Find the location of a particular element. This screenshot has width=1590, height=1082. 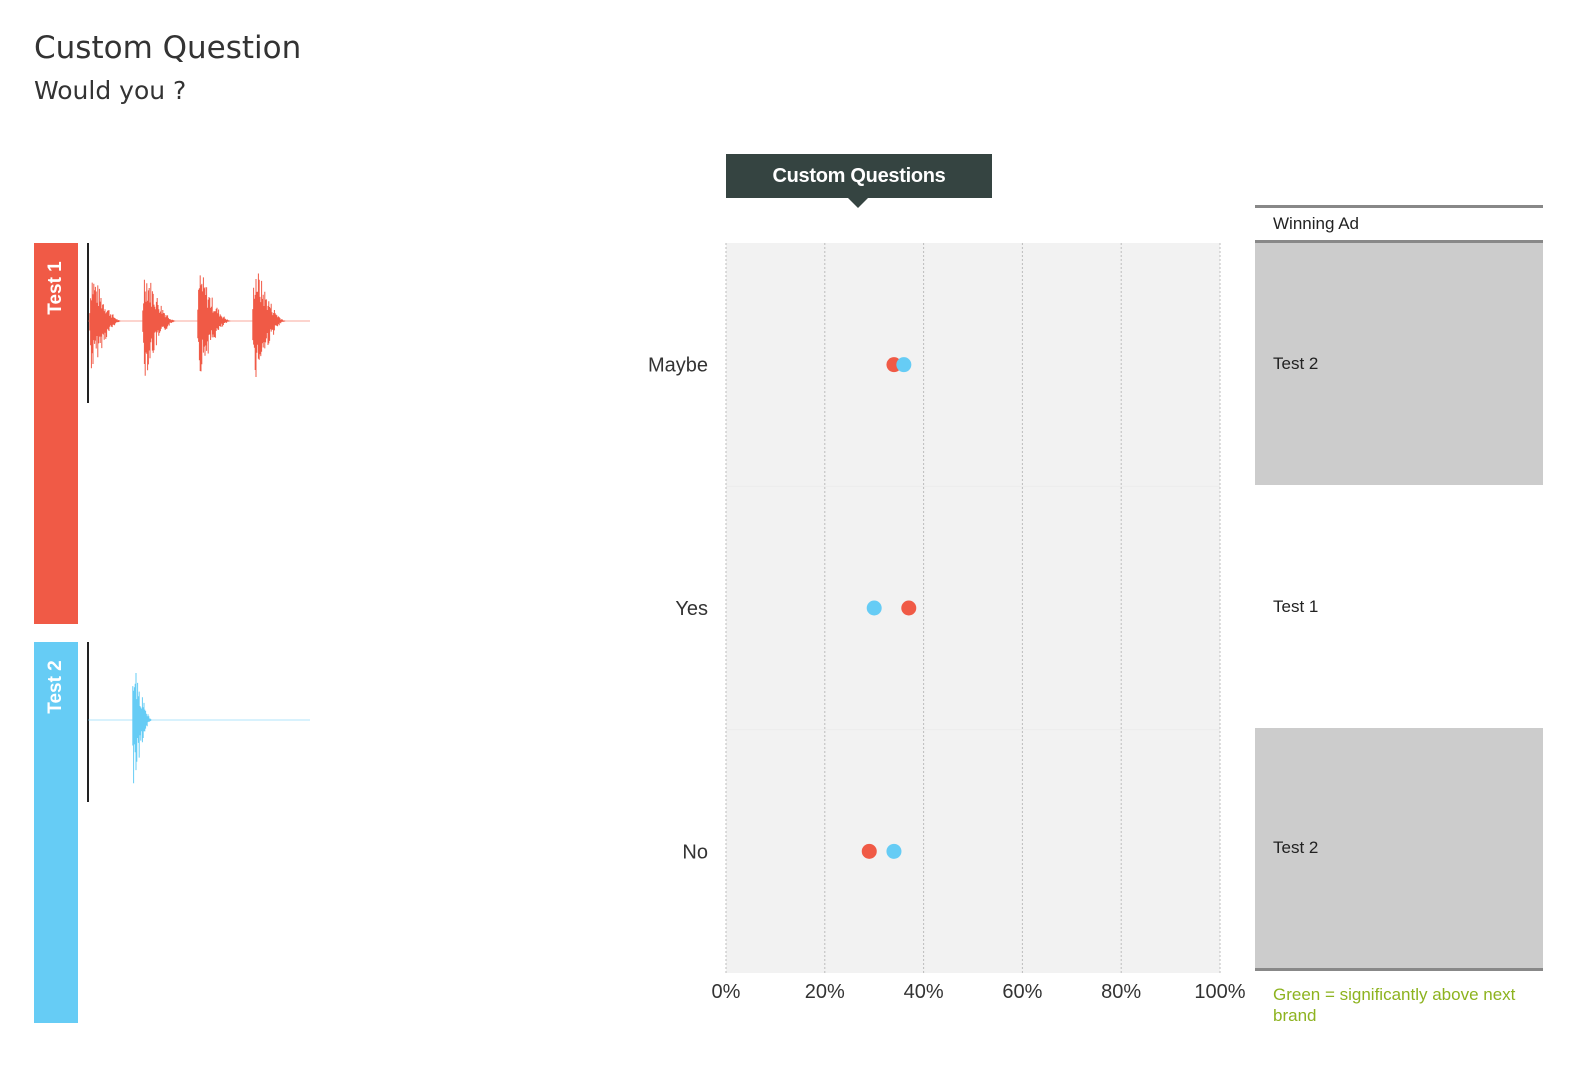

category-label: Maybe is located at coordinates (678, 366).